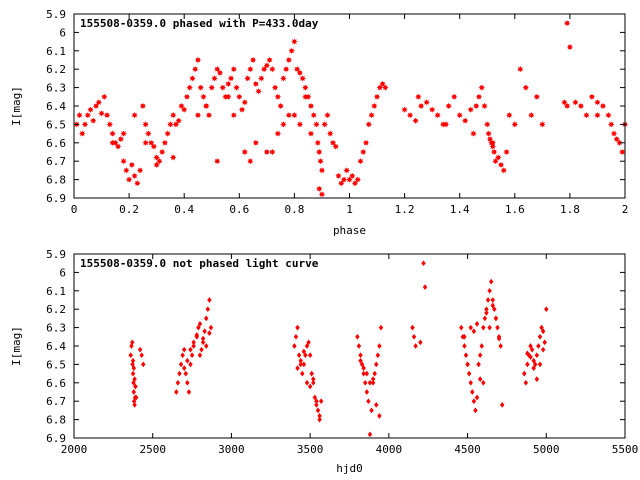 The height and width of the screenshot is (480, 640). I want to click on x-tick-label: 0.4, so click(184, 209).